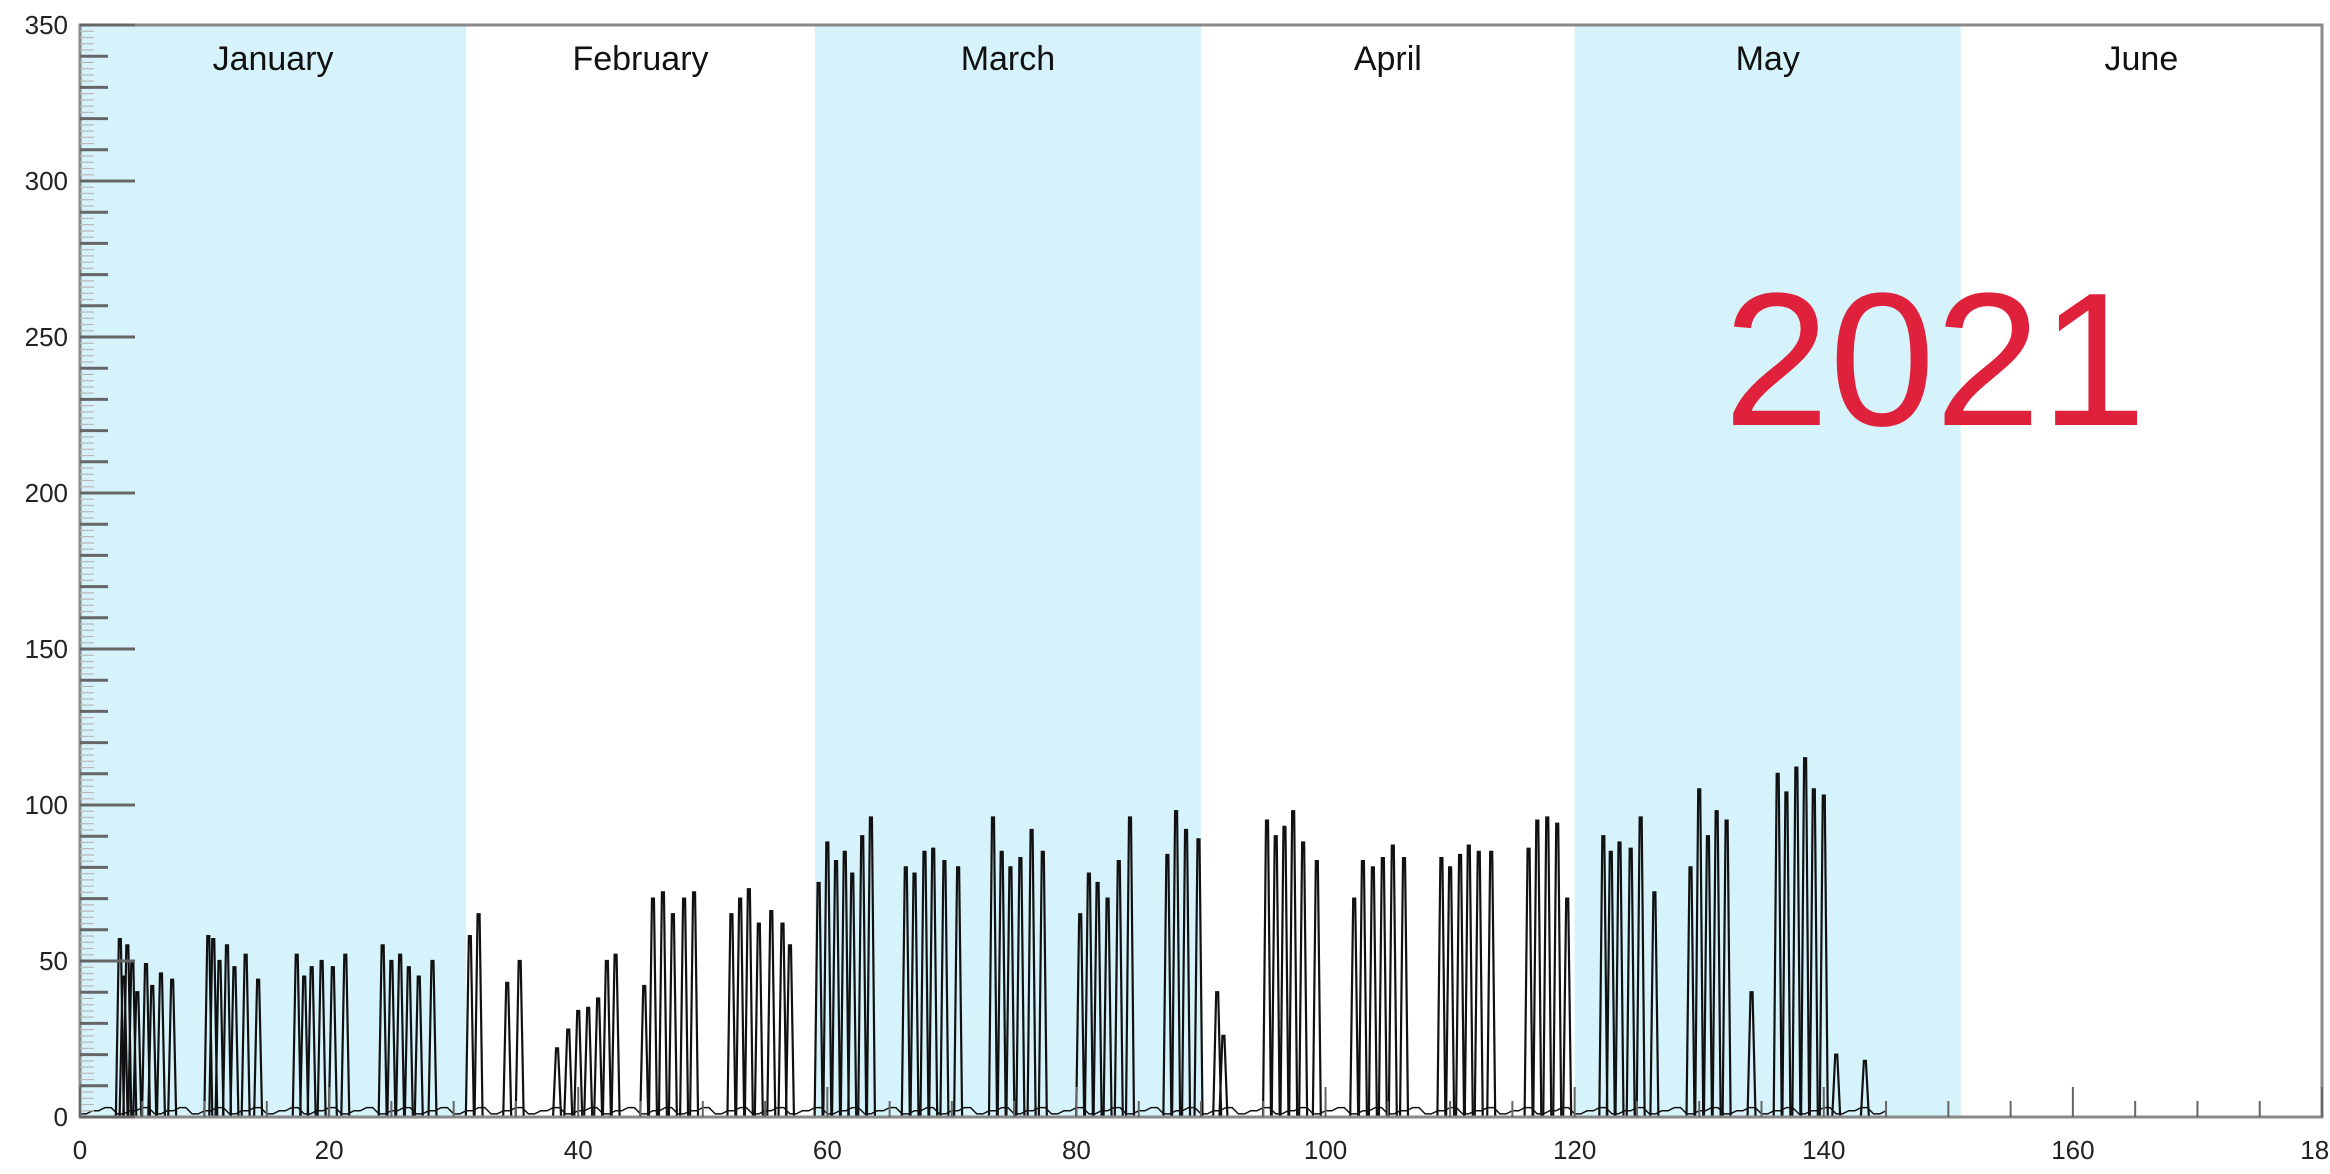 Image resolution: width=2330 pixels, height=1174 pixels. Describe the element at coordinates (1076, 1150) in the screenshot. I see `x-tick-label: 80` at that location.